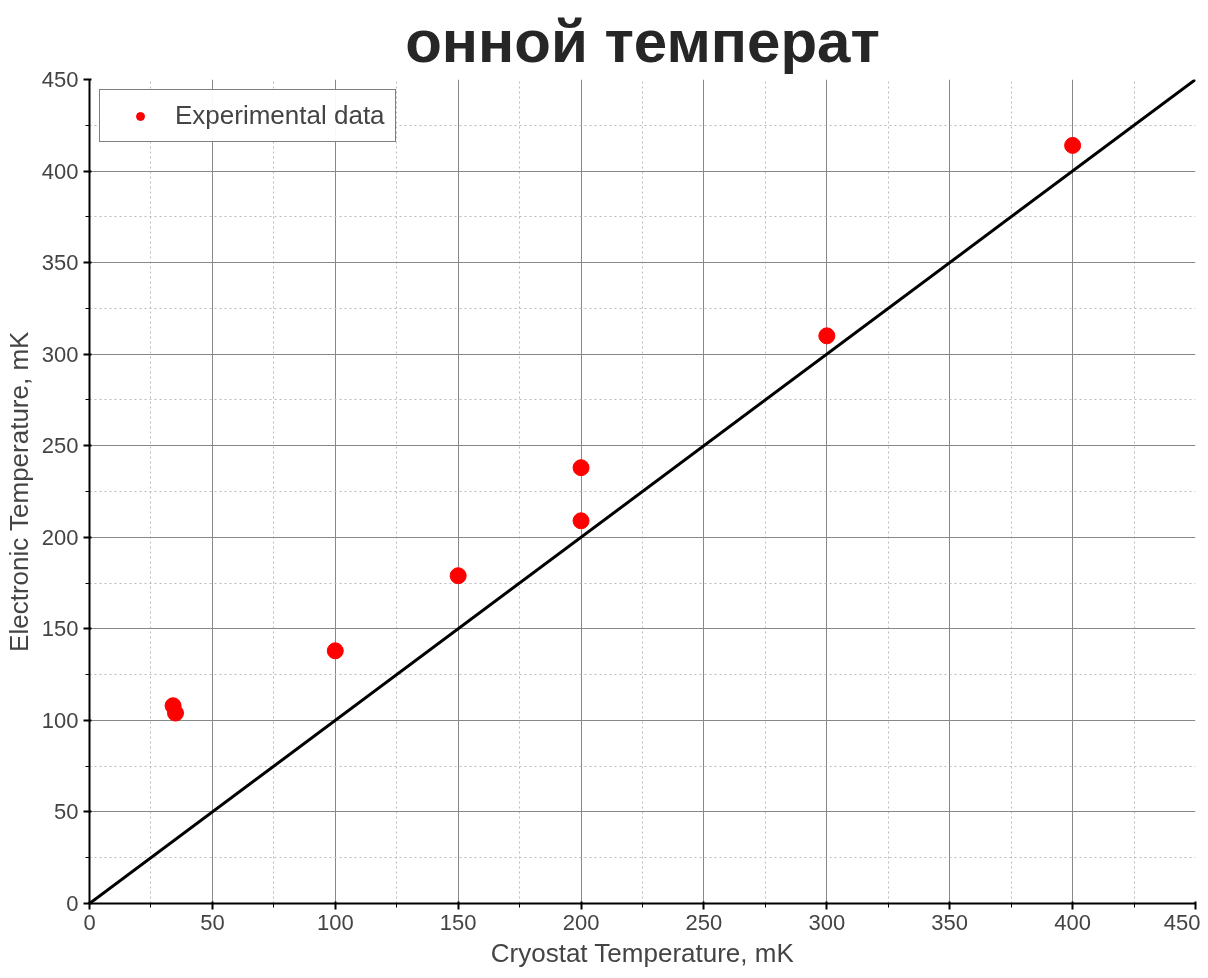 The image size is (1208, 978). What do you see at coordinates (60, 537) in the screenshot?
I see `y-tick-label: 200` at bounding box center [60, 537].